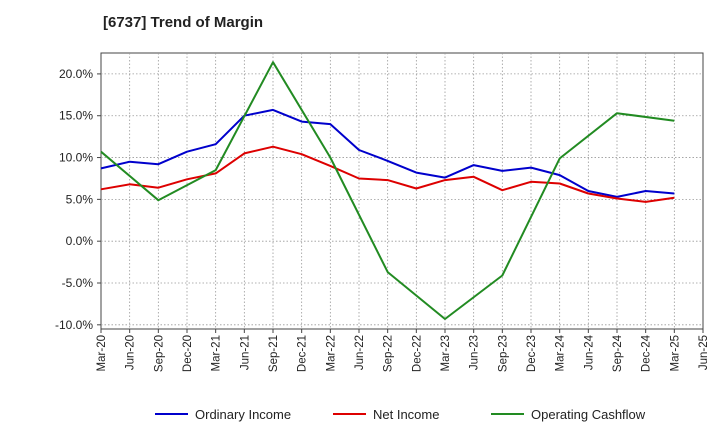 The image size is (720, 440). What do you see at coordinates (131, 352) in the screenshot?
I see `x-tick-label: Jun-20` at bounding box center [131, 352].